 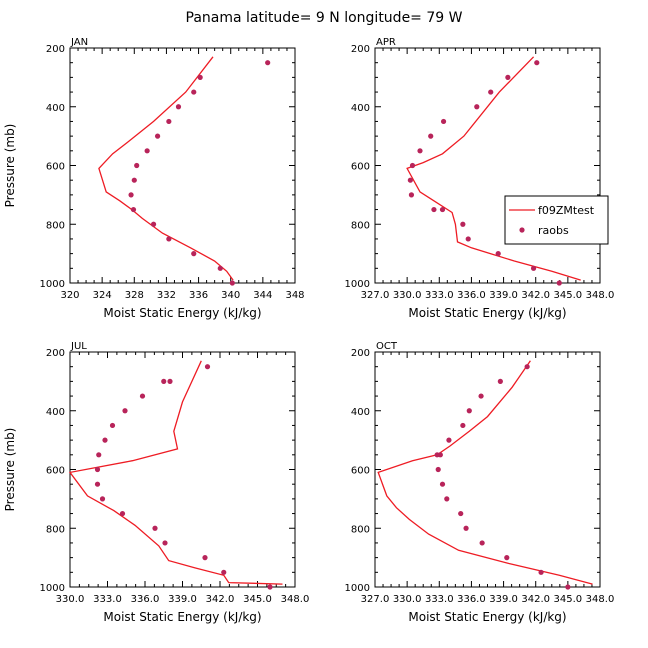 I want to click on x-tick-label: 332, so click(x=166, y=295).